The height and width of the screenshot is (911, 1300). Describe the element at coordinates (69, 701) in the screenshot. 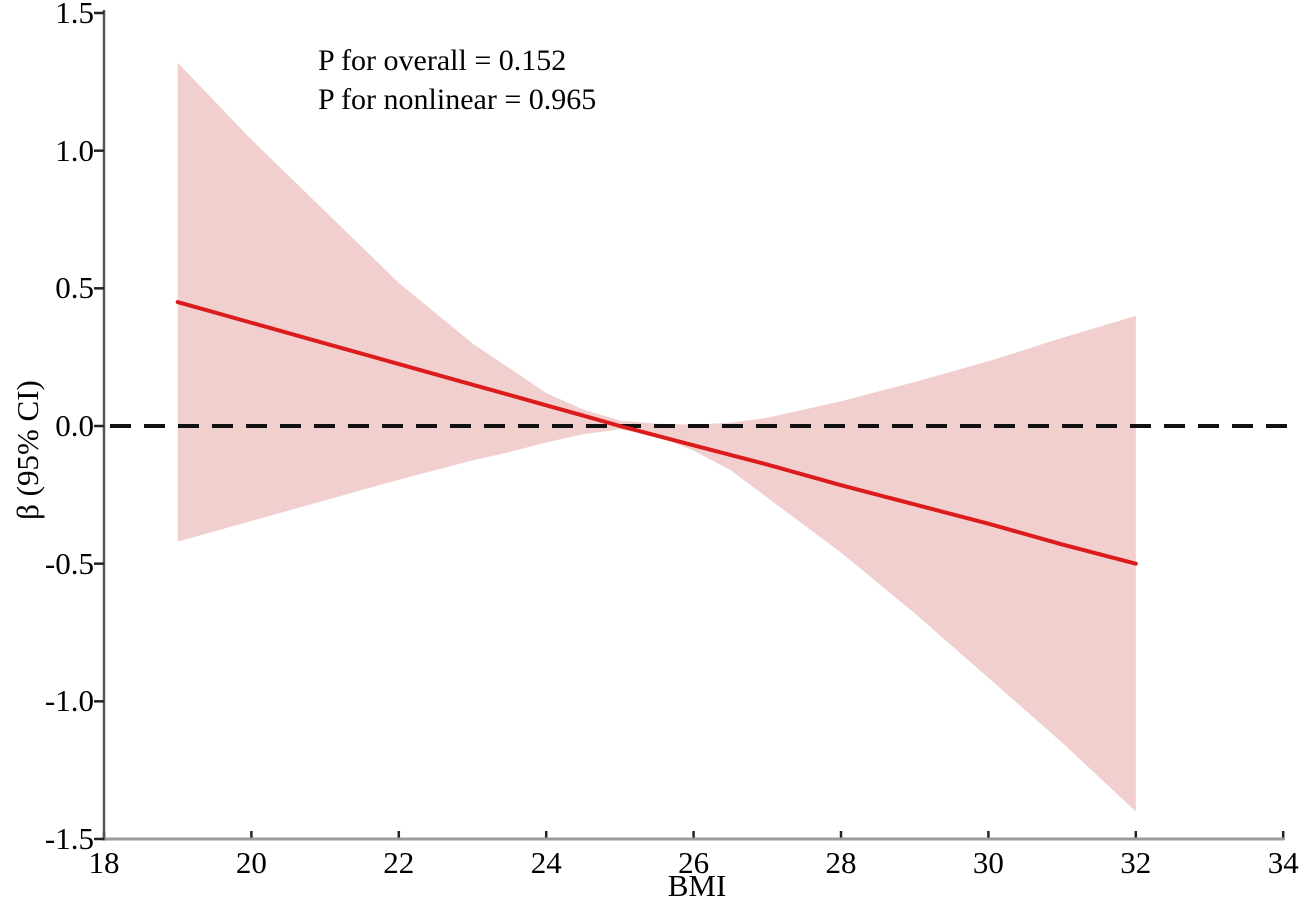

I see `y-tick-label: -1.0` at that location.